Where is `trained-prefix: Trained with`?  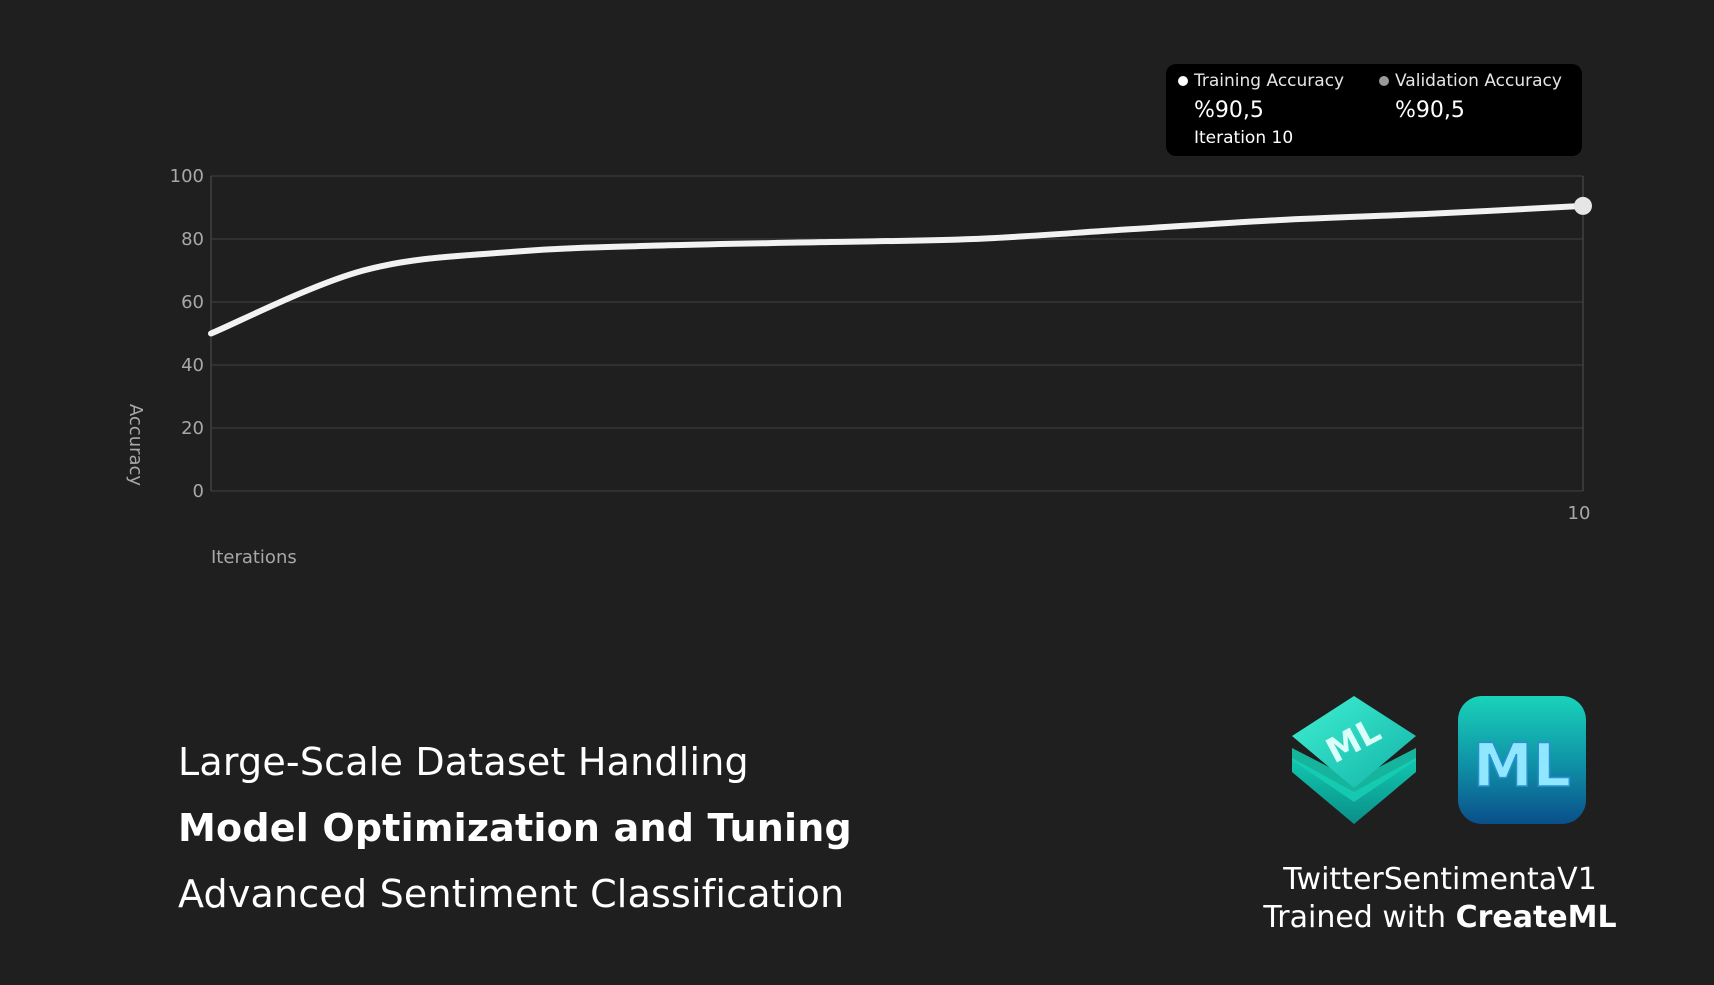 trained-prefix: Trained with is located at coordinates (1359, 917).